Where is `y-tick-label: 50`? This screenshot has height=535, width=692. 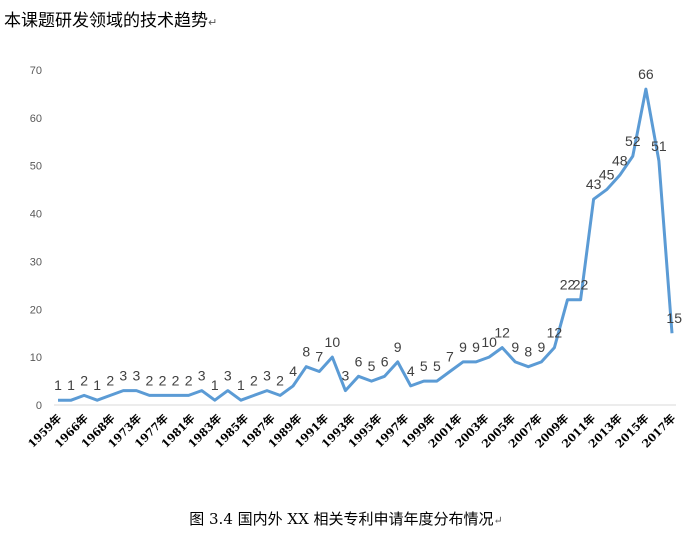 y-tick-label: 50 is located at coordinates (36, 167).